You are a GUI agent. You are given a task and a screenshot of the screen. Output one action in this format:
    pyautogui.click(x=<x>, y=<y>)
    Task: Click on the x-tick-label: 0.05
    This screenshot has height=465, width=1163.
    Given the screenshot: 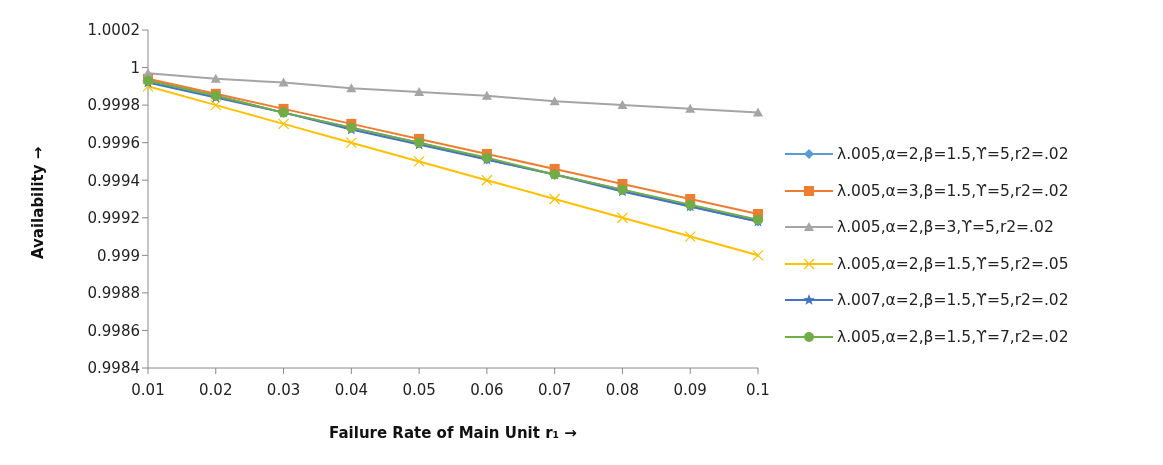 What is the action you would take?
    pyautogui.click(x=419, y=389)
    